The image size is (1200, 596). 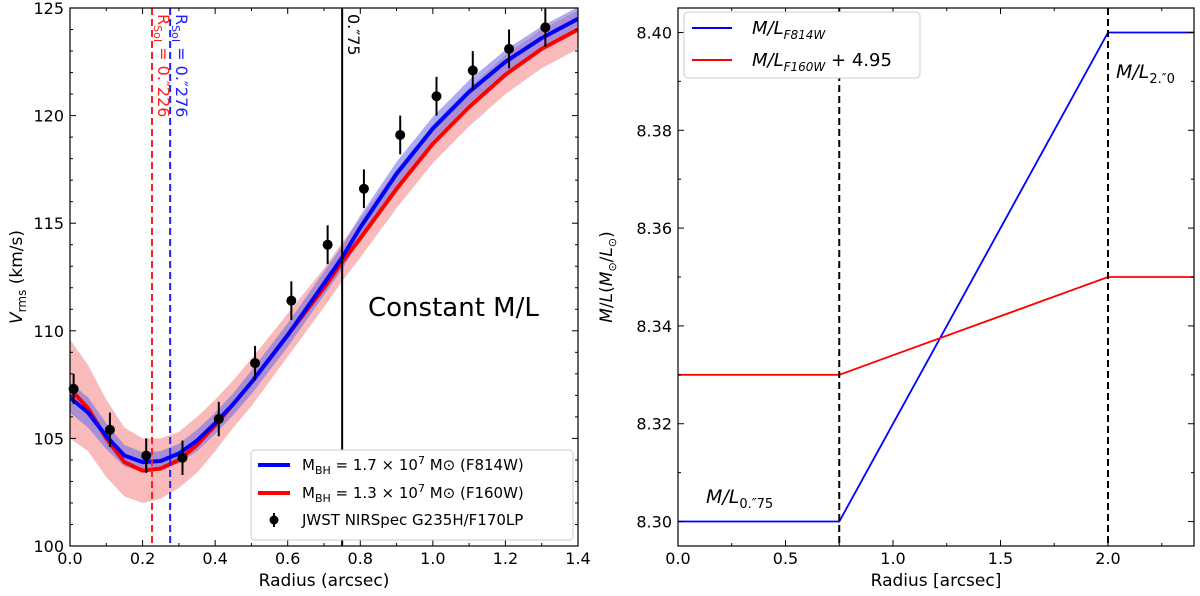 I want to click on ml-y-tick-label: 8.36, so click(x=654, y=228).